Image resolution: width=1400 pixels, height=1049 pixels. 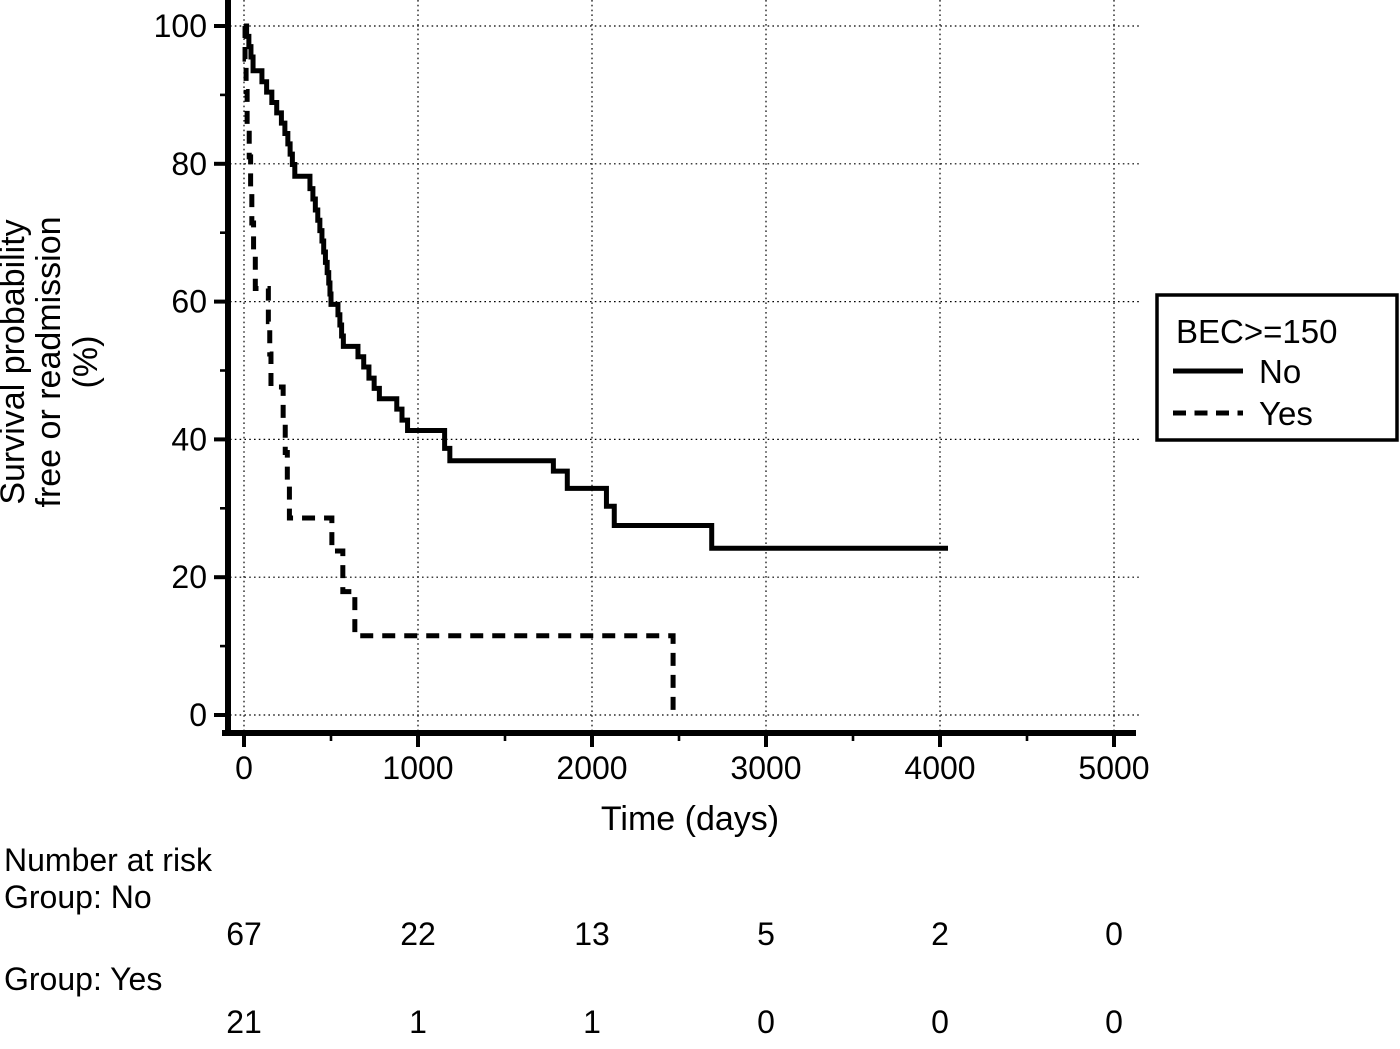 I want to click on y-axis-title: (%), so click(x=86, y=362).